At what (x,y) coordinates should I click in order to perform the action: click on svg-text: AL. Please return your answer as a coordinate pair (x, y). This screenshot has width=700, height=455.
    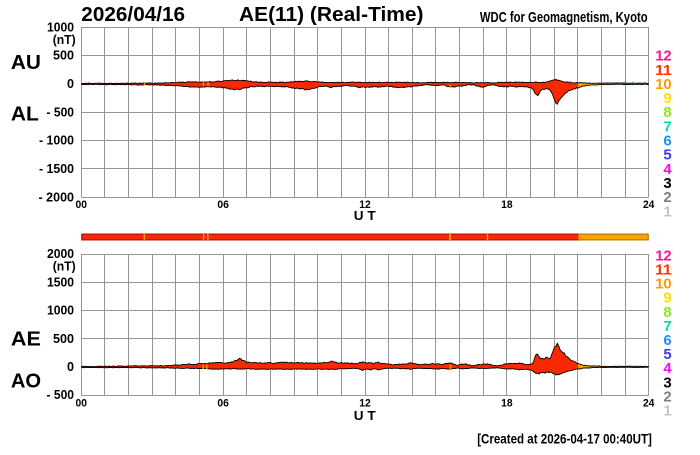
    Looking at the image, I should click on (25, 115).